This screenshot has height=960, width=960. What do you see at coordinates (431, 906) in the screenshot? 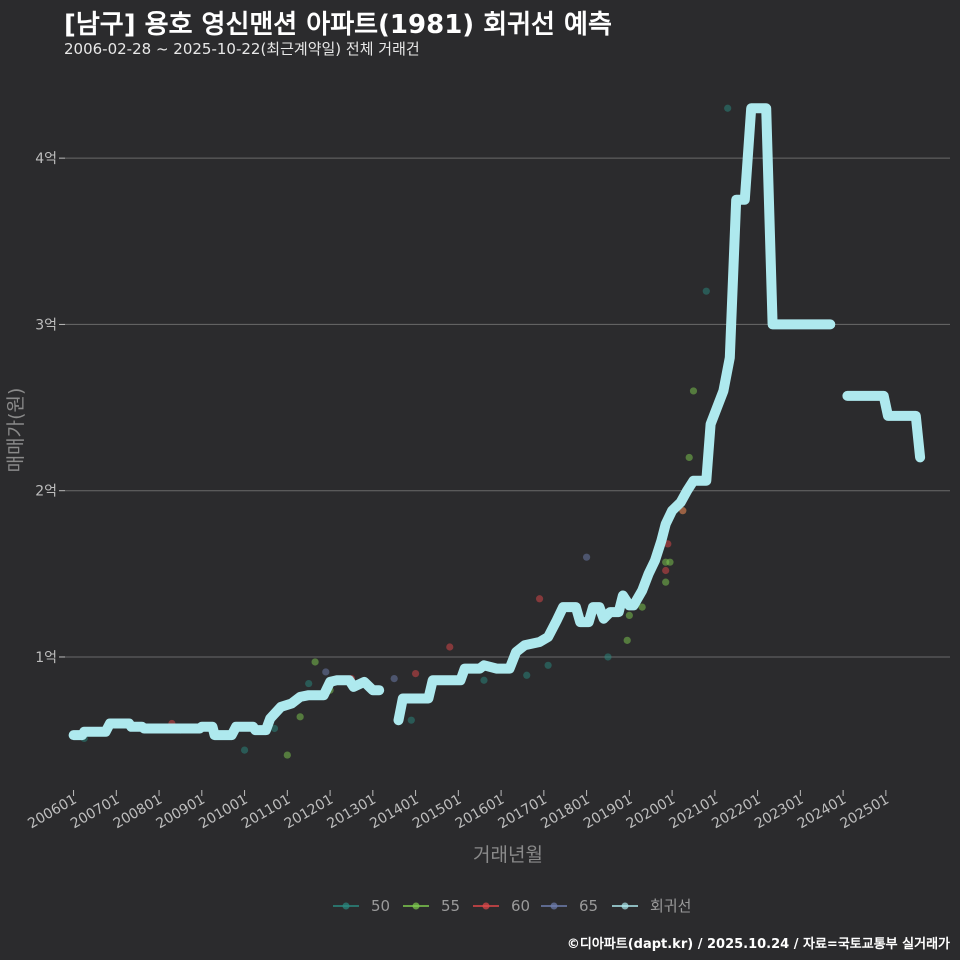
I see `legend-item-55: 55` at bounding box center [431, 906].